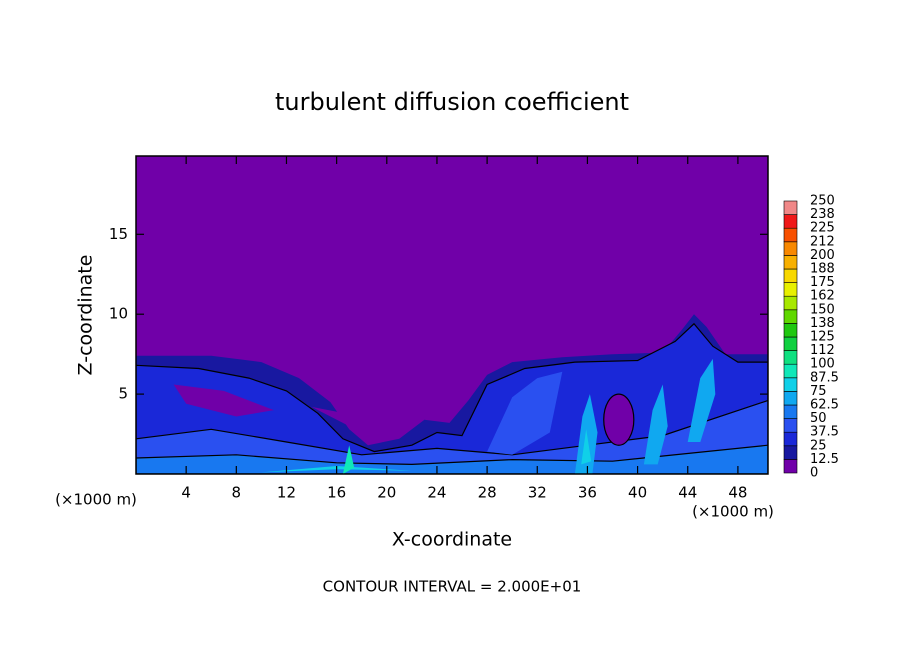  What do you see at coordinates (186, 493) in the screenshot?
I see `x-tick-label: 4` at bounding box center [186, 493].